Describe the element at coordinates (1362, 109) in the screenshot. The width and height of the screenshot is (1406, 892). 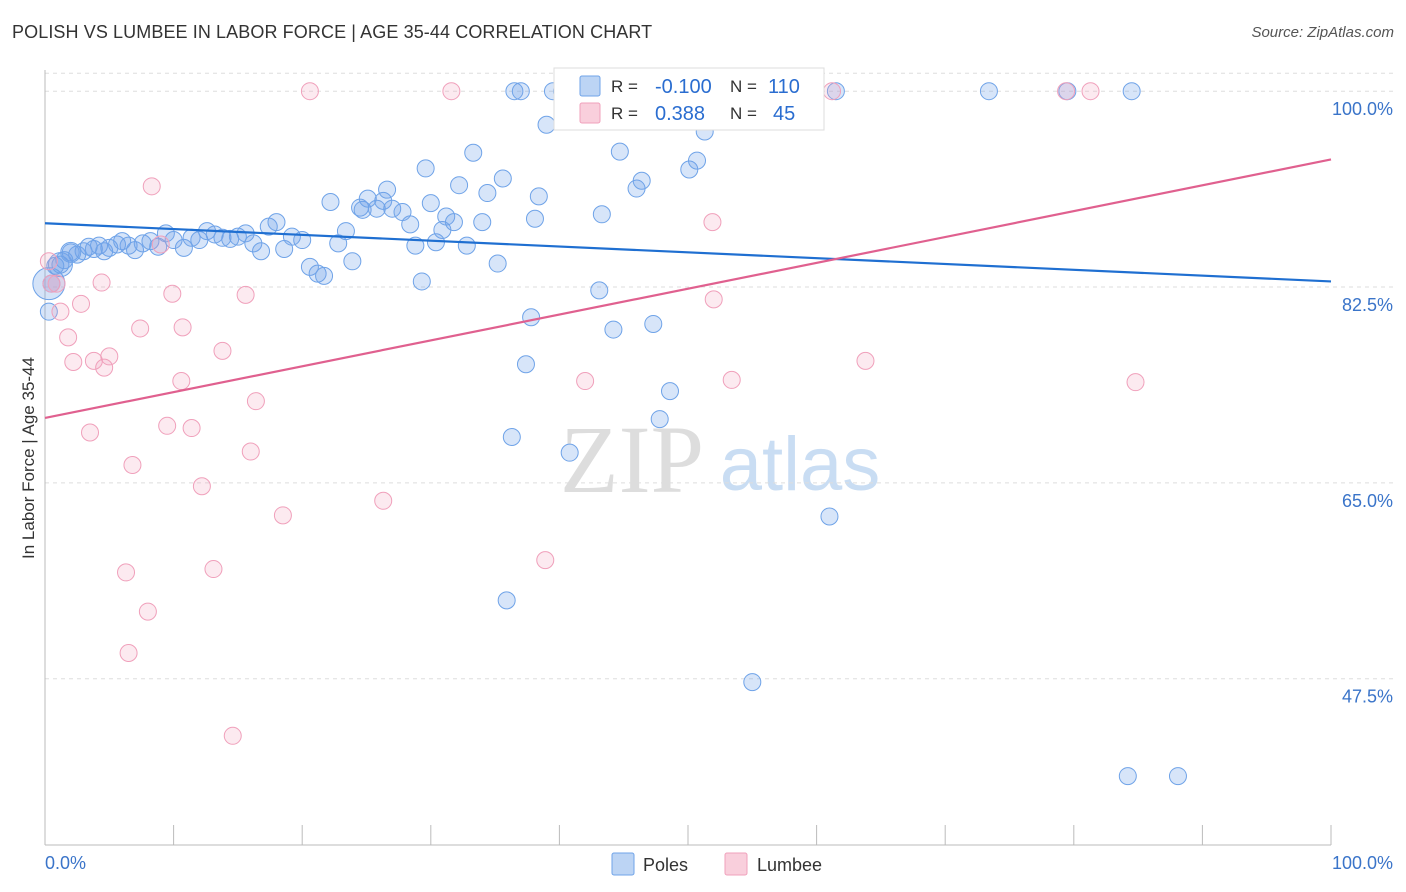
I see `y-tick-label: 100.0%` at that location.